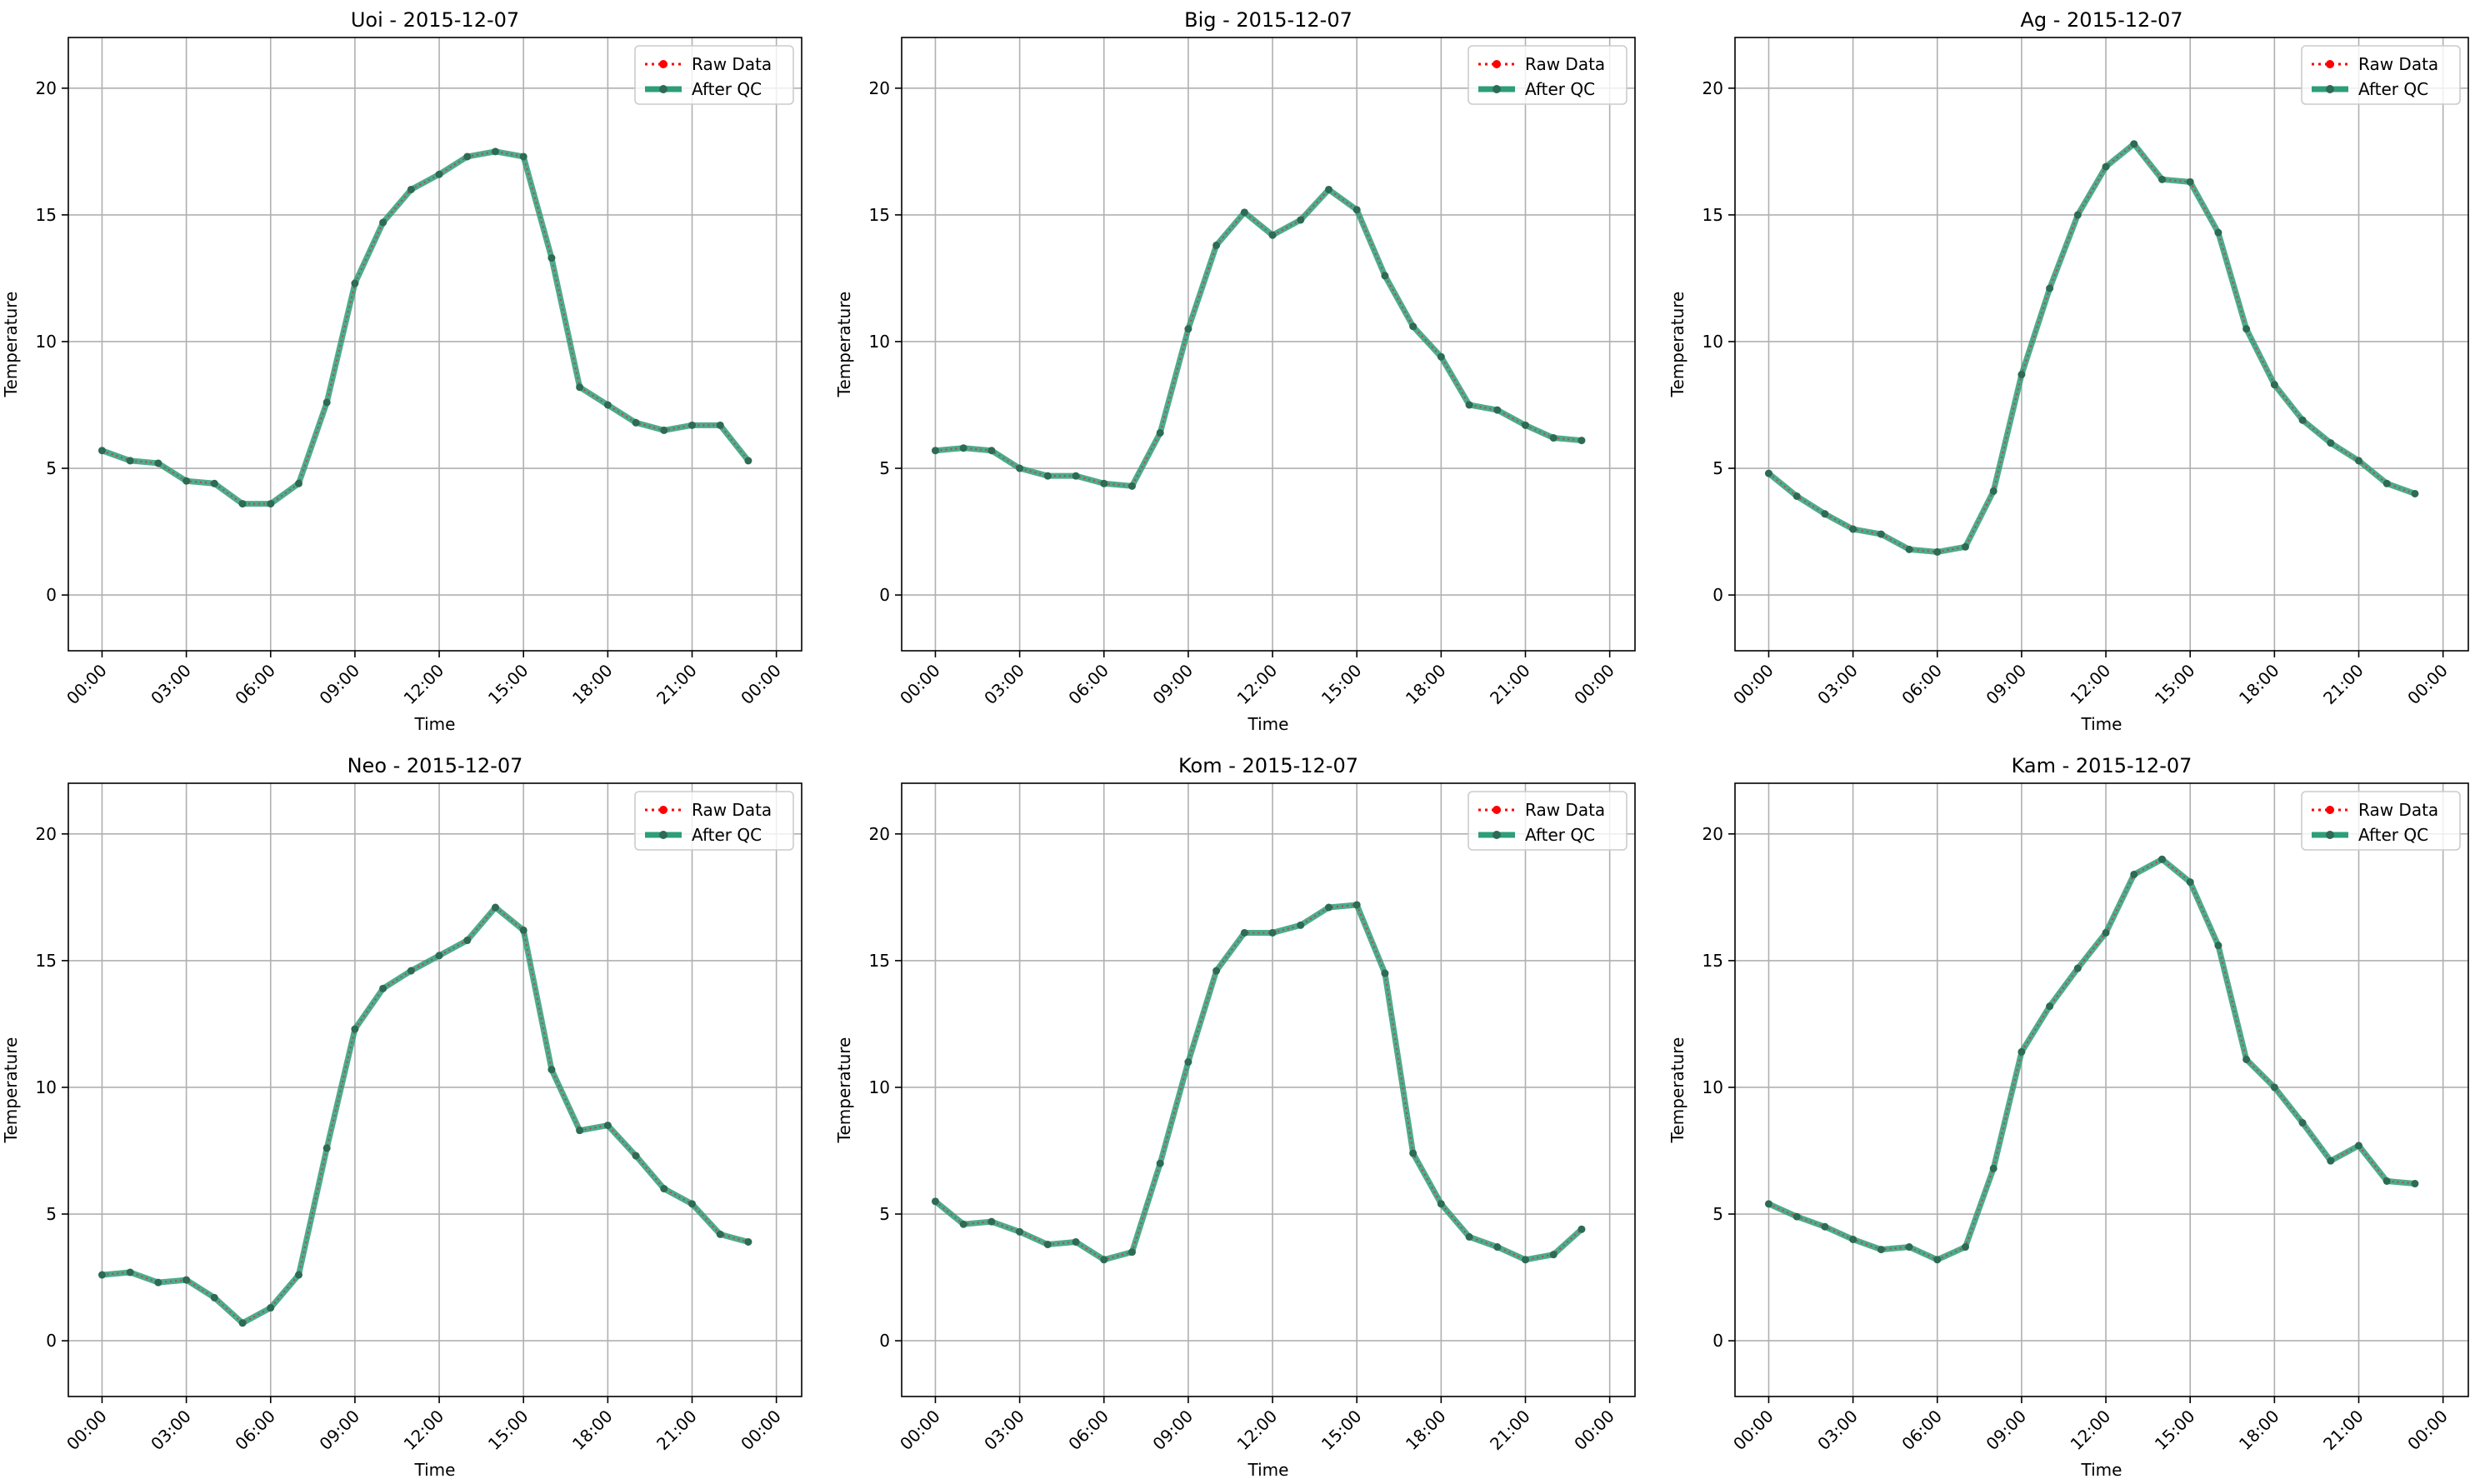 The height and width of the screenshot is (1484, 2485). Describe the element at coordinates (425, 327) in the screenshot. I see `series-line-raw-data` at that location.